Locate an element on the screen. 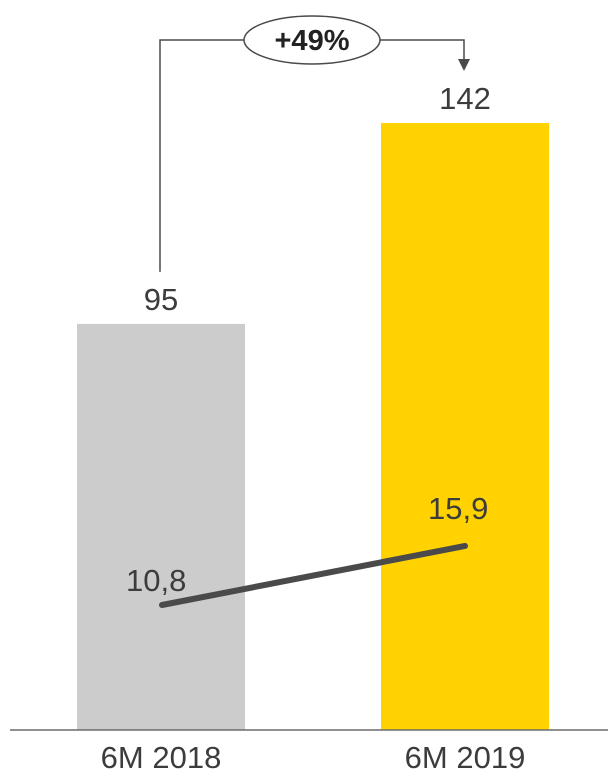 This screenshot has height=781, width=608. line-series-segment is located at coordinates (313, 575).